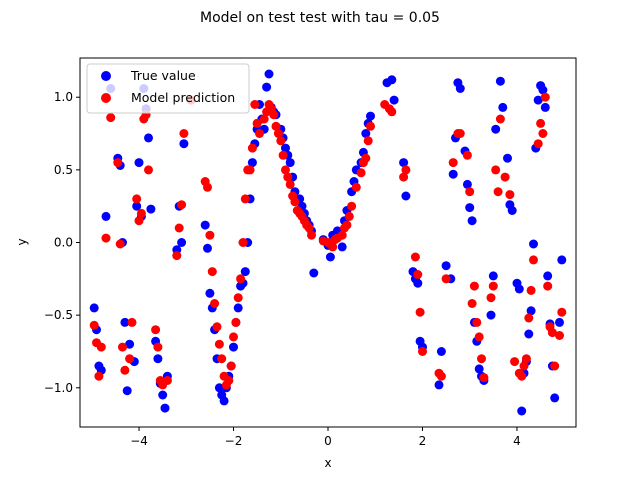  What do you see at coordinates (423, 441) in the screenshot?
I see `x-tick-label: 2` at bounding box center [423, 441].